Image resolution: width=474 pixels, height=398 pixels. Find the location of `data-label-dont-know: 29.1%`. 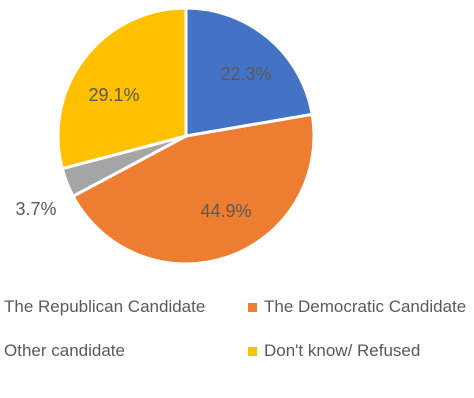

data-label-dont-know: 29.1% is located at coordinates (113, 95).